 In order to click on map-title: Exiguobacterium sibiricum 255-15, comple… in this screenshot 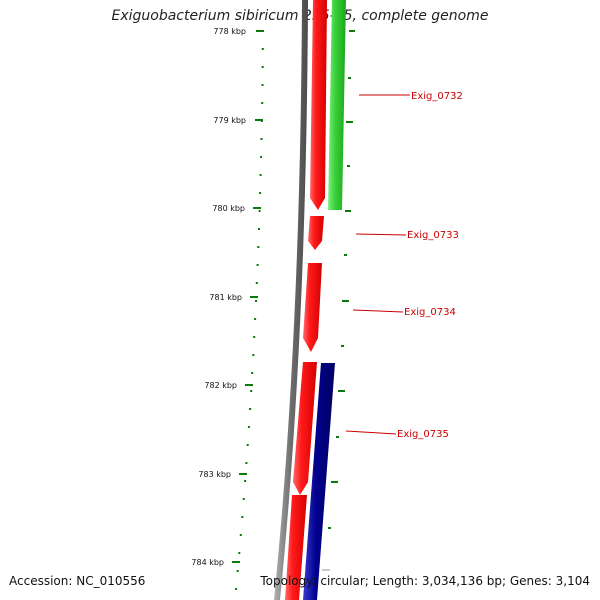, I will do `click(300, 16)`.